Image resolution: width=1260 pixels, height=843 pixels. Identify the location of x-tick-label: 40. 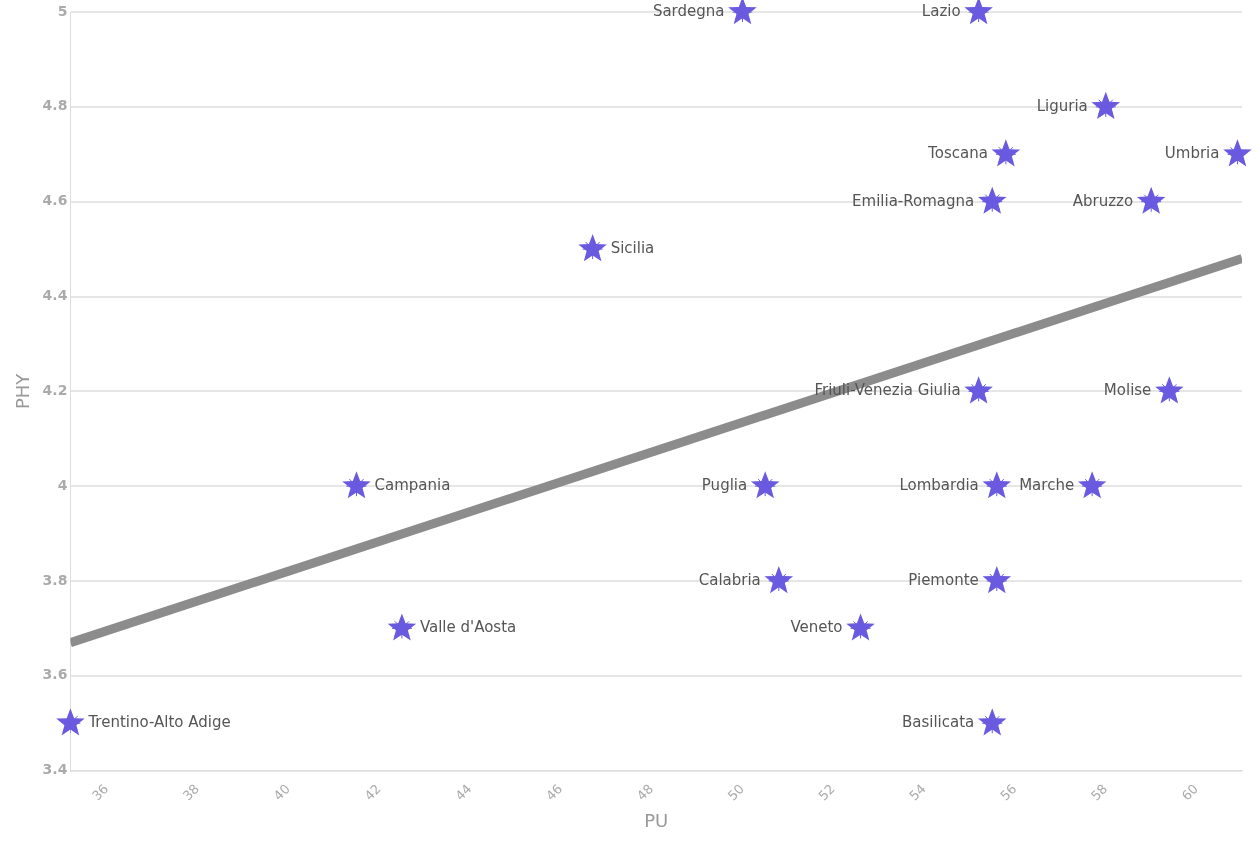
(281, 792).